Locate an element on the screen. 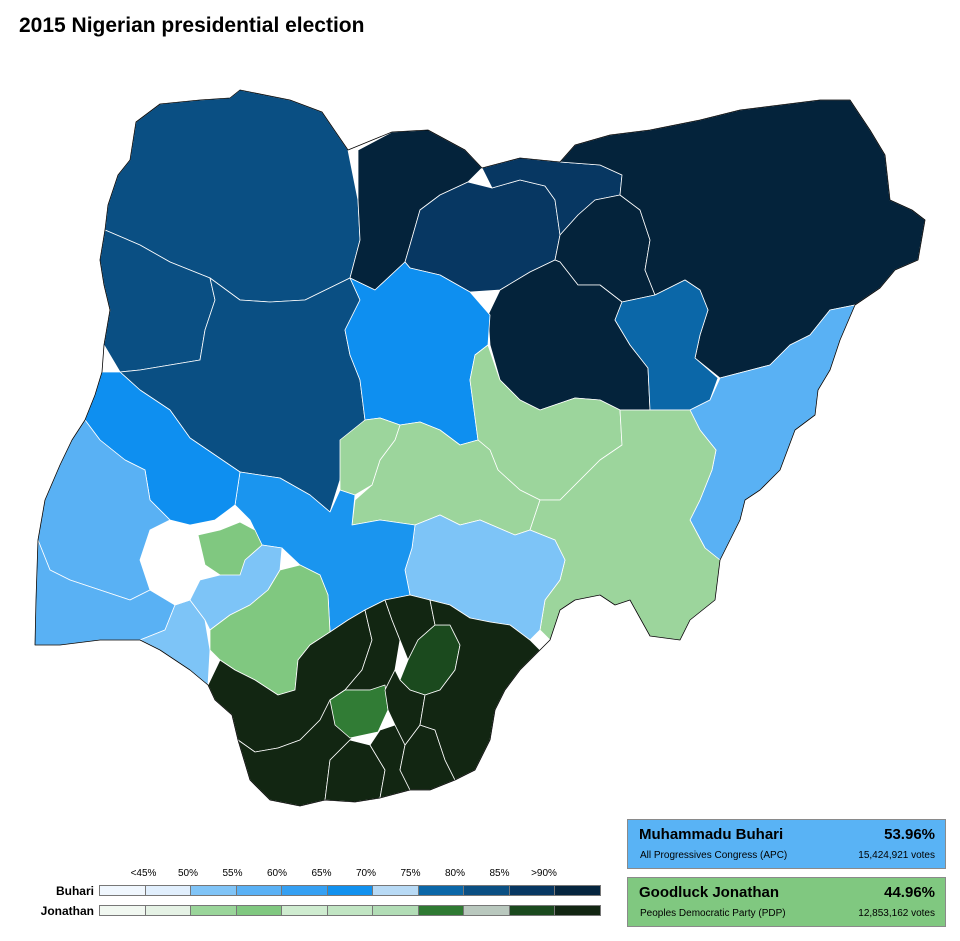 This screenshot has height=941, width=960. map-title: 2015 Nigerian presidential election is located at coordinates (192, 25).